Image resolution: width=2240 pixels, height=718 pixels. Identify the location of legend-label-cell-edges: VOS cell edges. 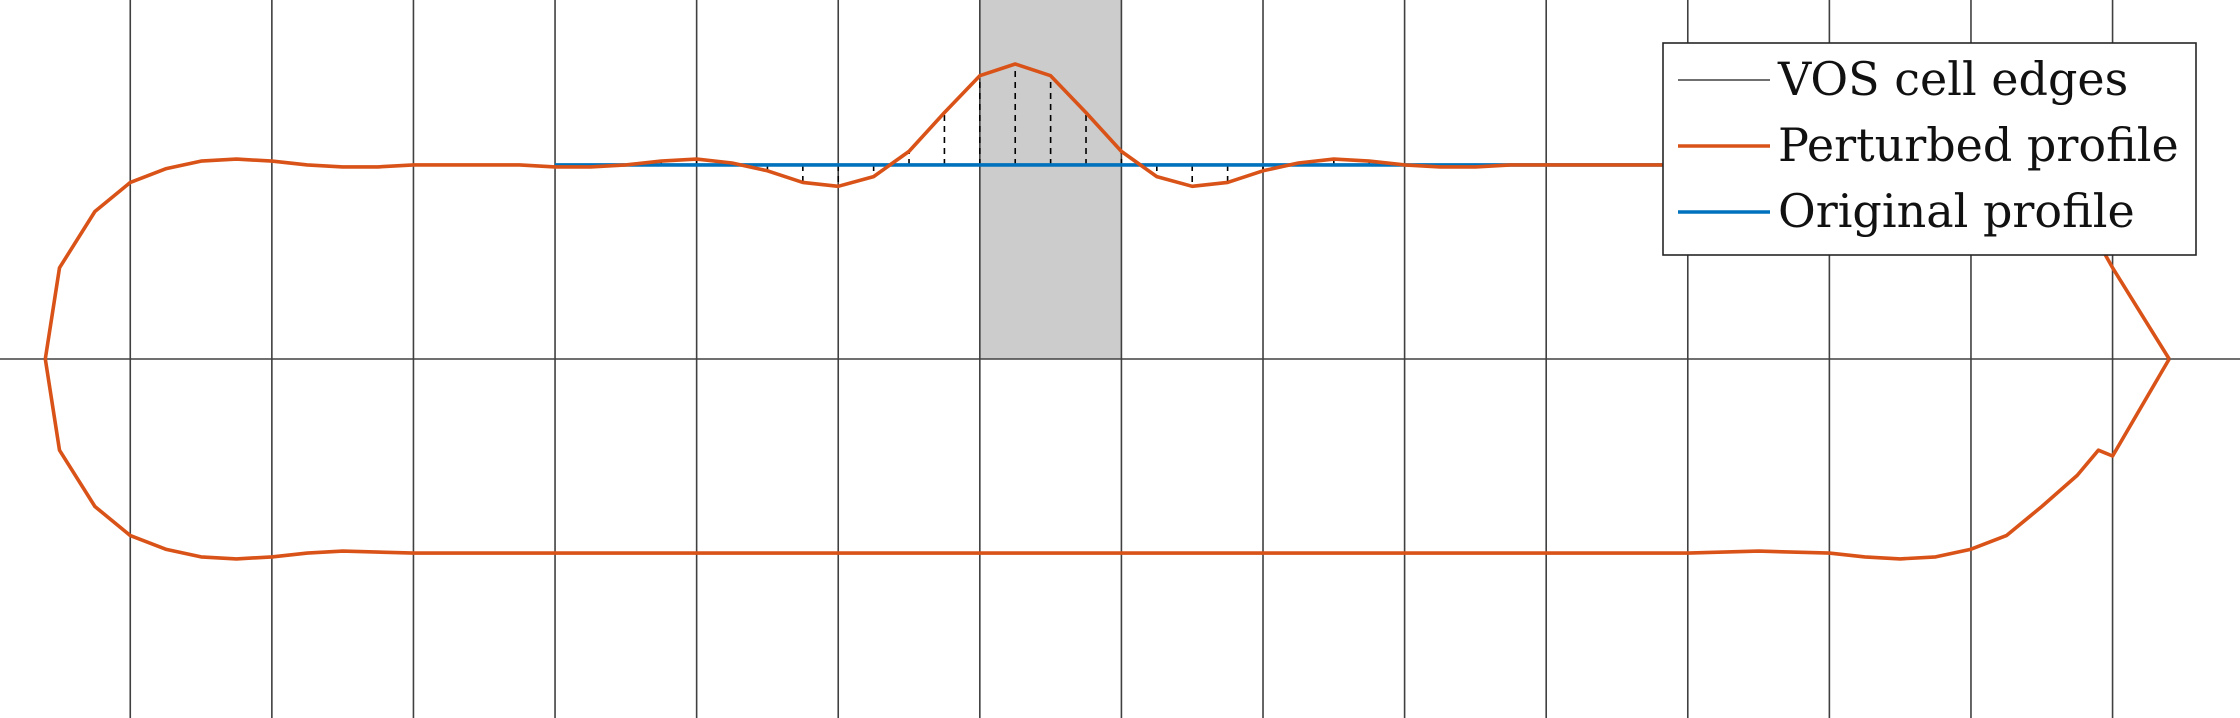
(1952, 79).